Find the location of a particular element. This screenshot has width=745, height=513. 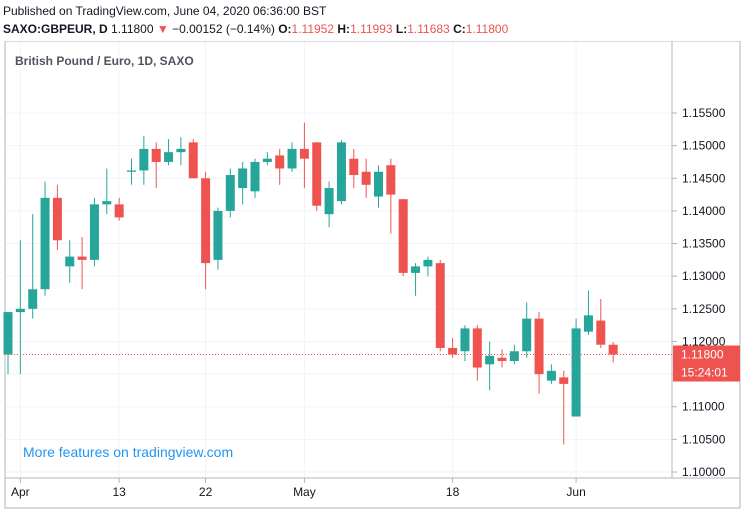

ytick-label: 1.14500 is located at coordinates (704, 178).